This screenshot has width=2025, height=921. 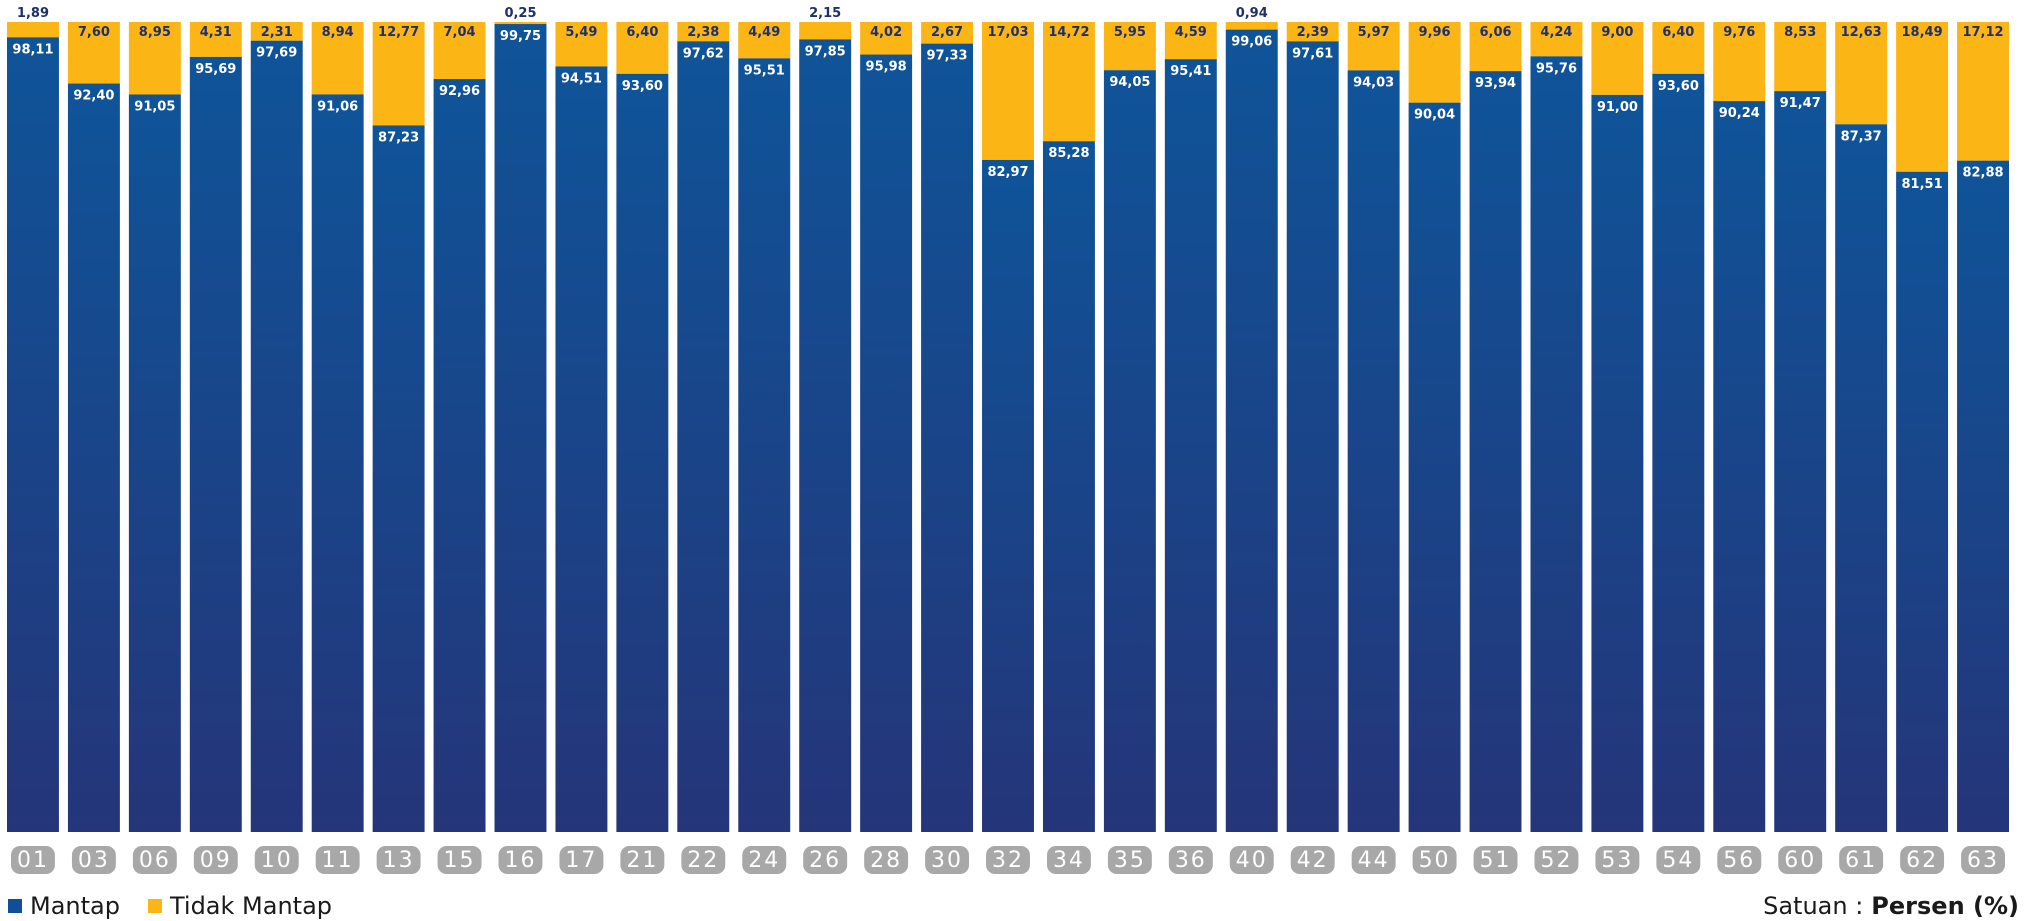 I want to click on category-label-53: 53, so click(x=1617, y=860).